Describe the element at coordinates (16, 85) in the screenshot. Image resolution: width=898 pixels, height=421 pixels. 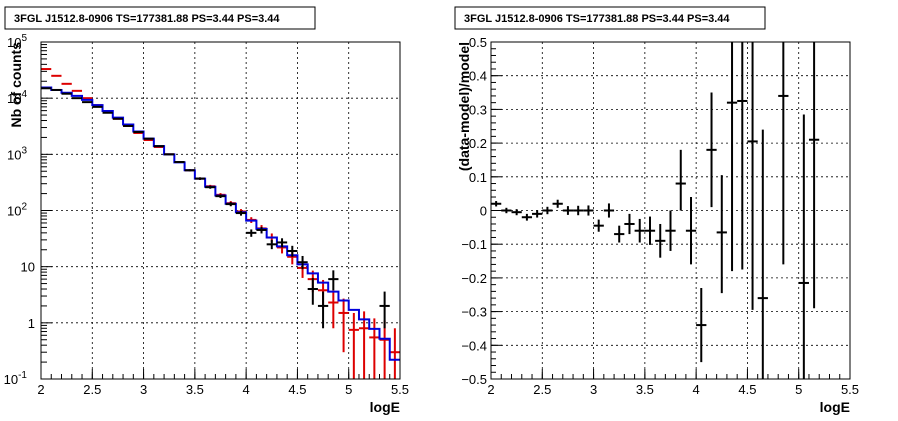
I see `left-y-axis-title: Nb of counts` at that location.